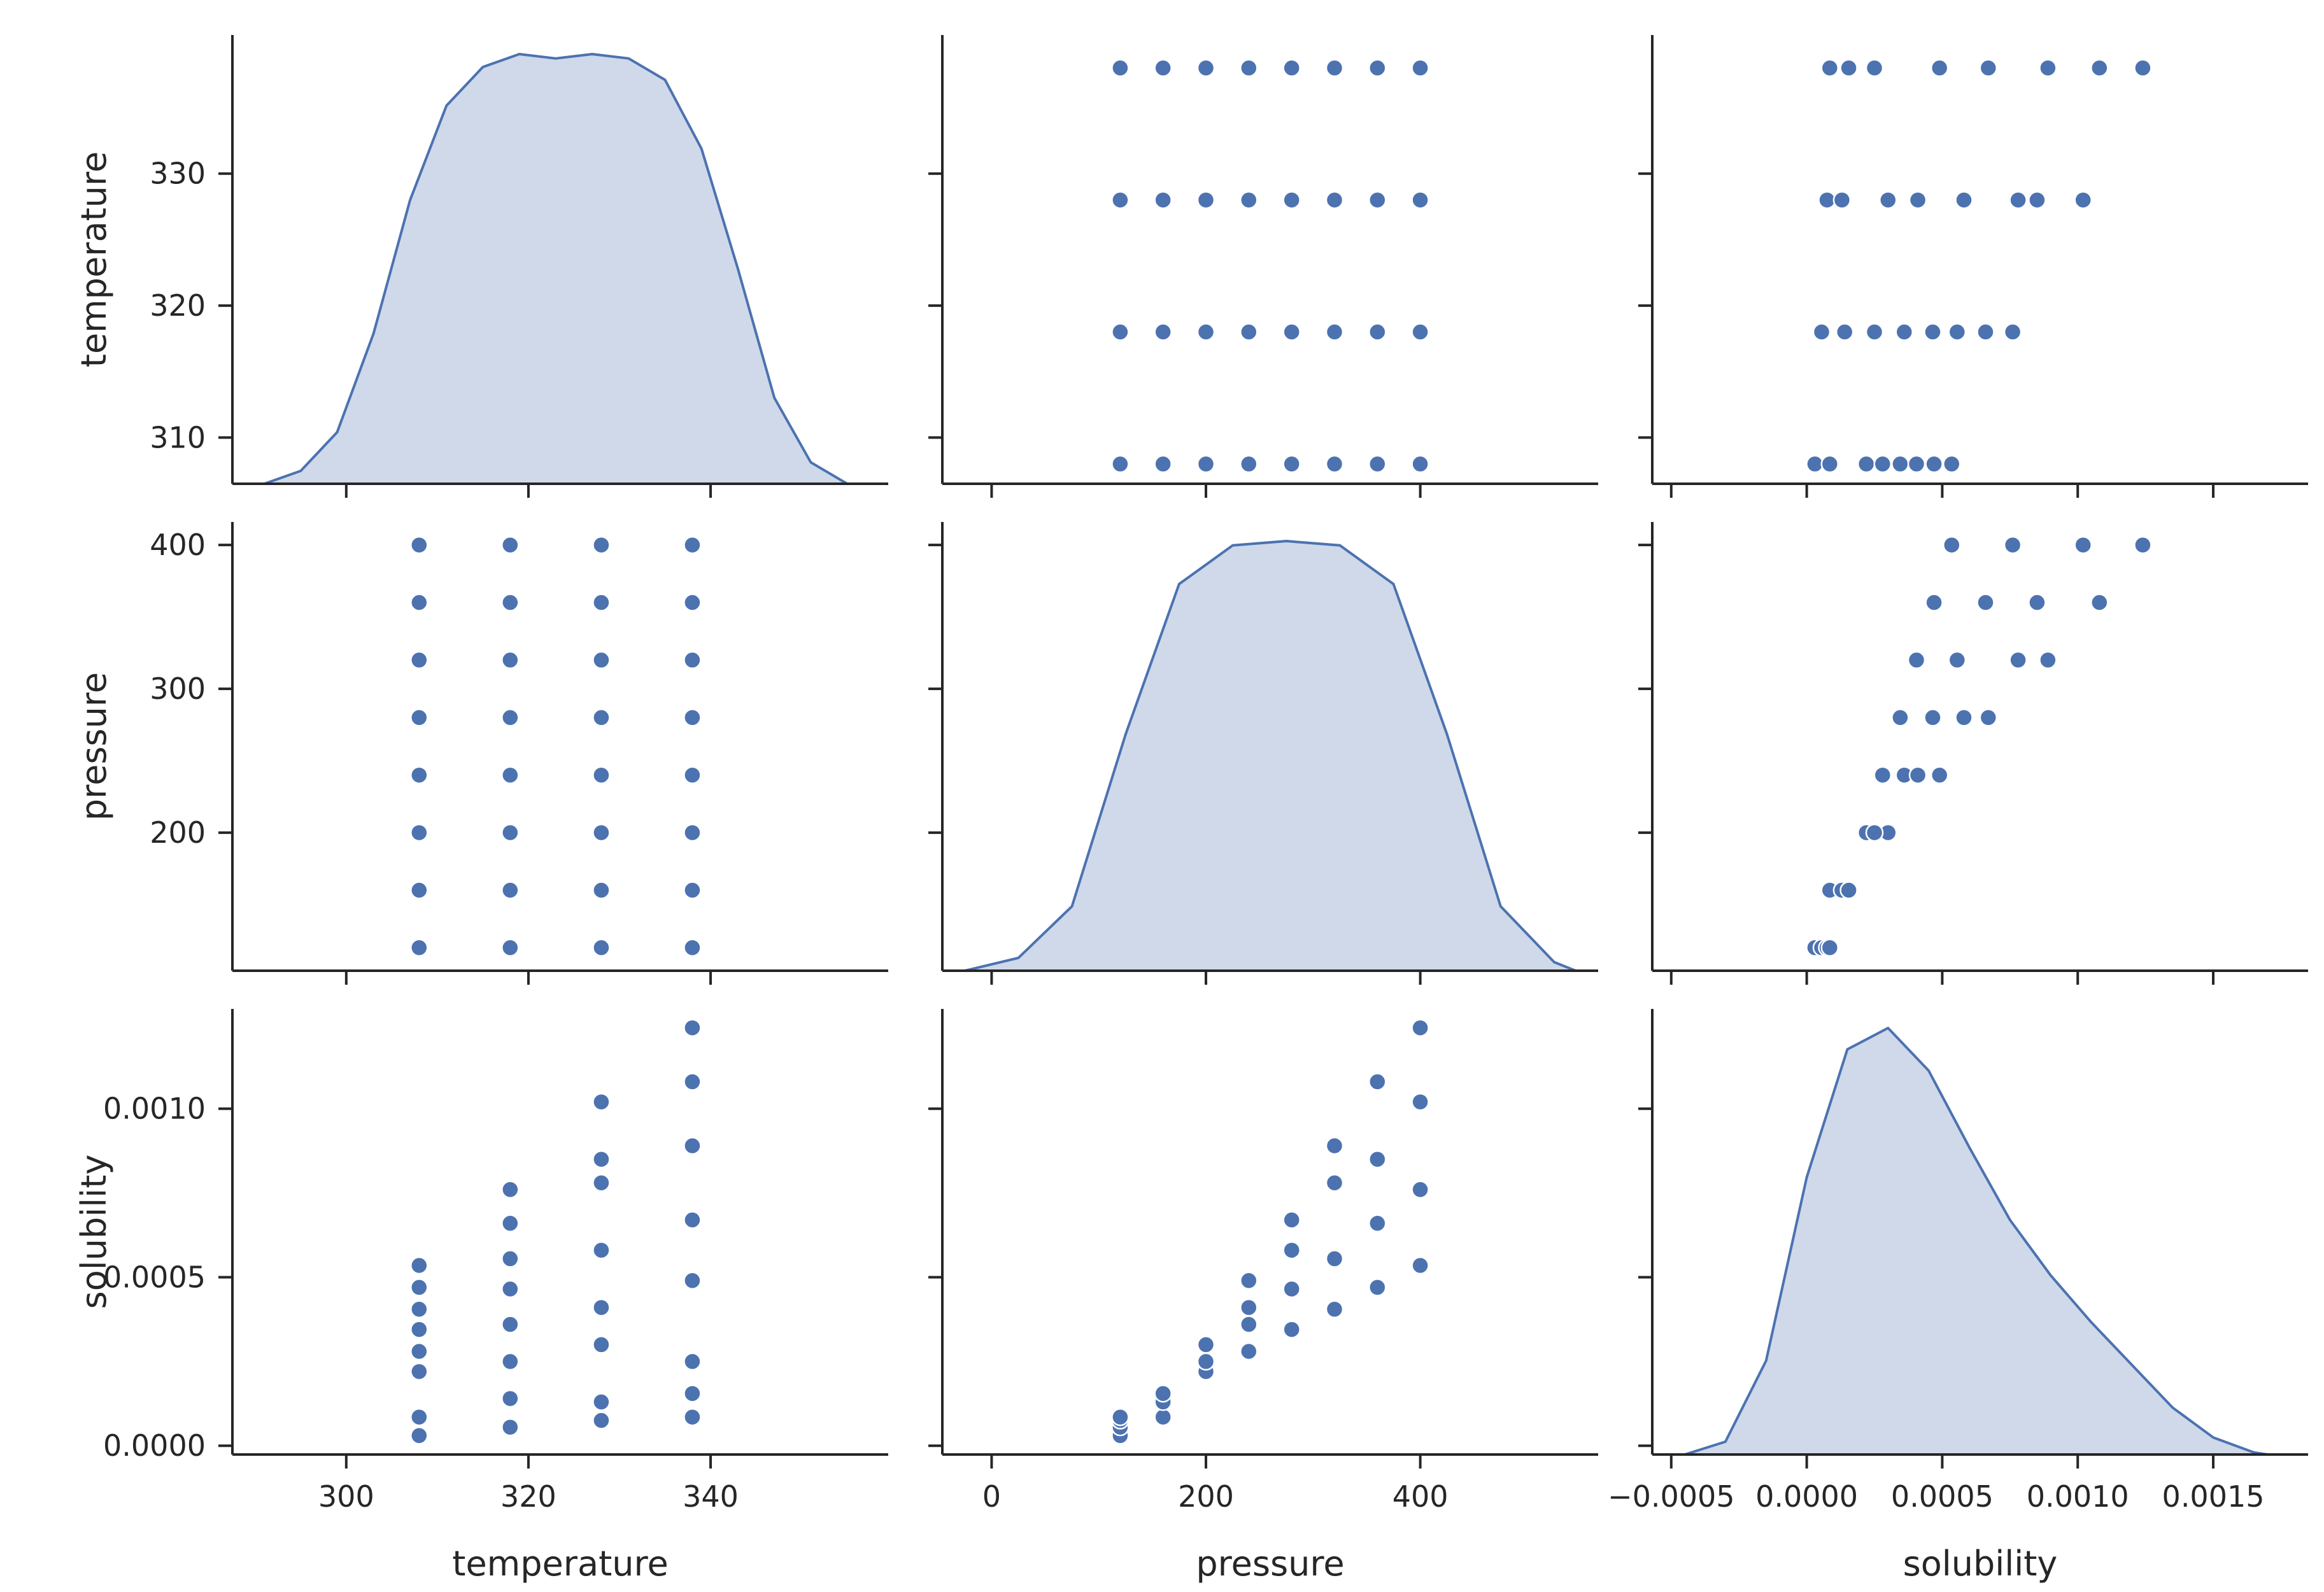 The image size is (2324, 1592). What do you see at coordinates (528, 1496) in the screenshot?
I see `x-tick-label-temperature: 320` at bounding box center [528, 1496].